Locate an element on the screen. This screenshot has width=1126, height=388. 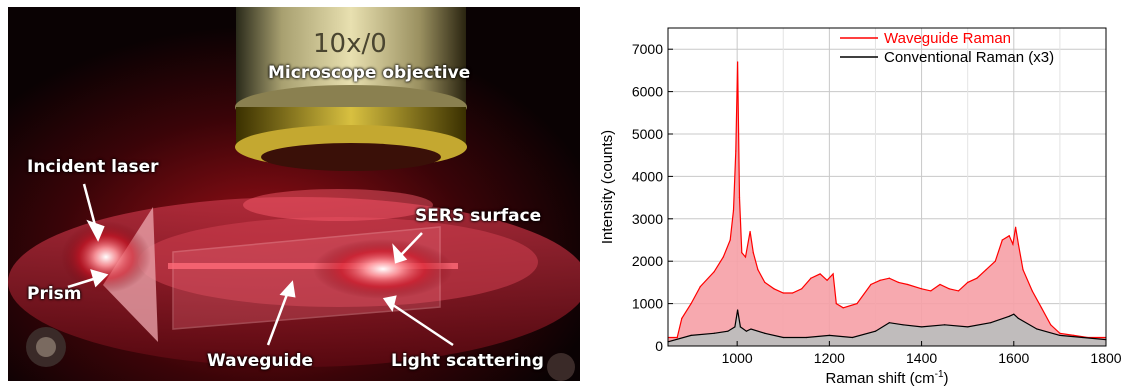
y-tick-label: 5000 is located at coordinates (647, 134).